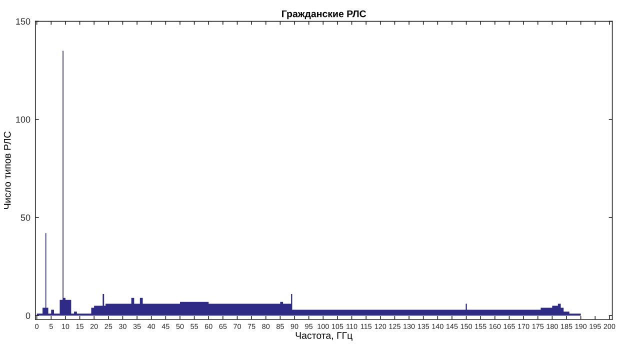  I want to click on y-axis-title: Число типов РЛС, so click(7, 170).